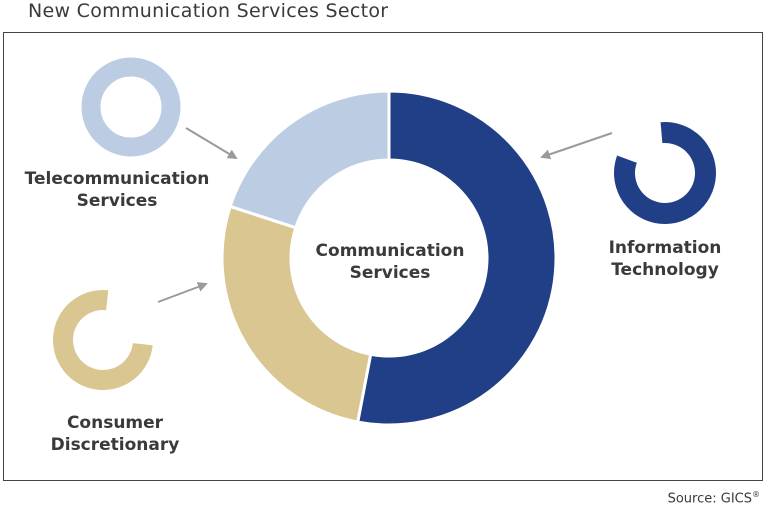  Describe the element at coordinates (131, 107) in the screenshot. I see `telecom-mini-donut` at that location.